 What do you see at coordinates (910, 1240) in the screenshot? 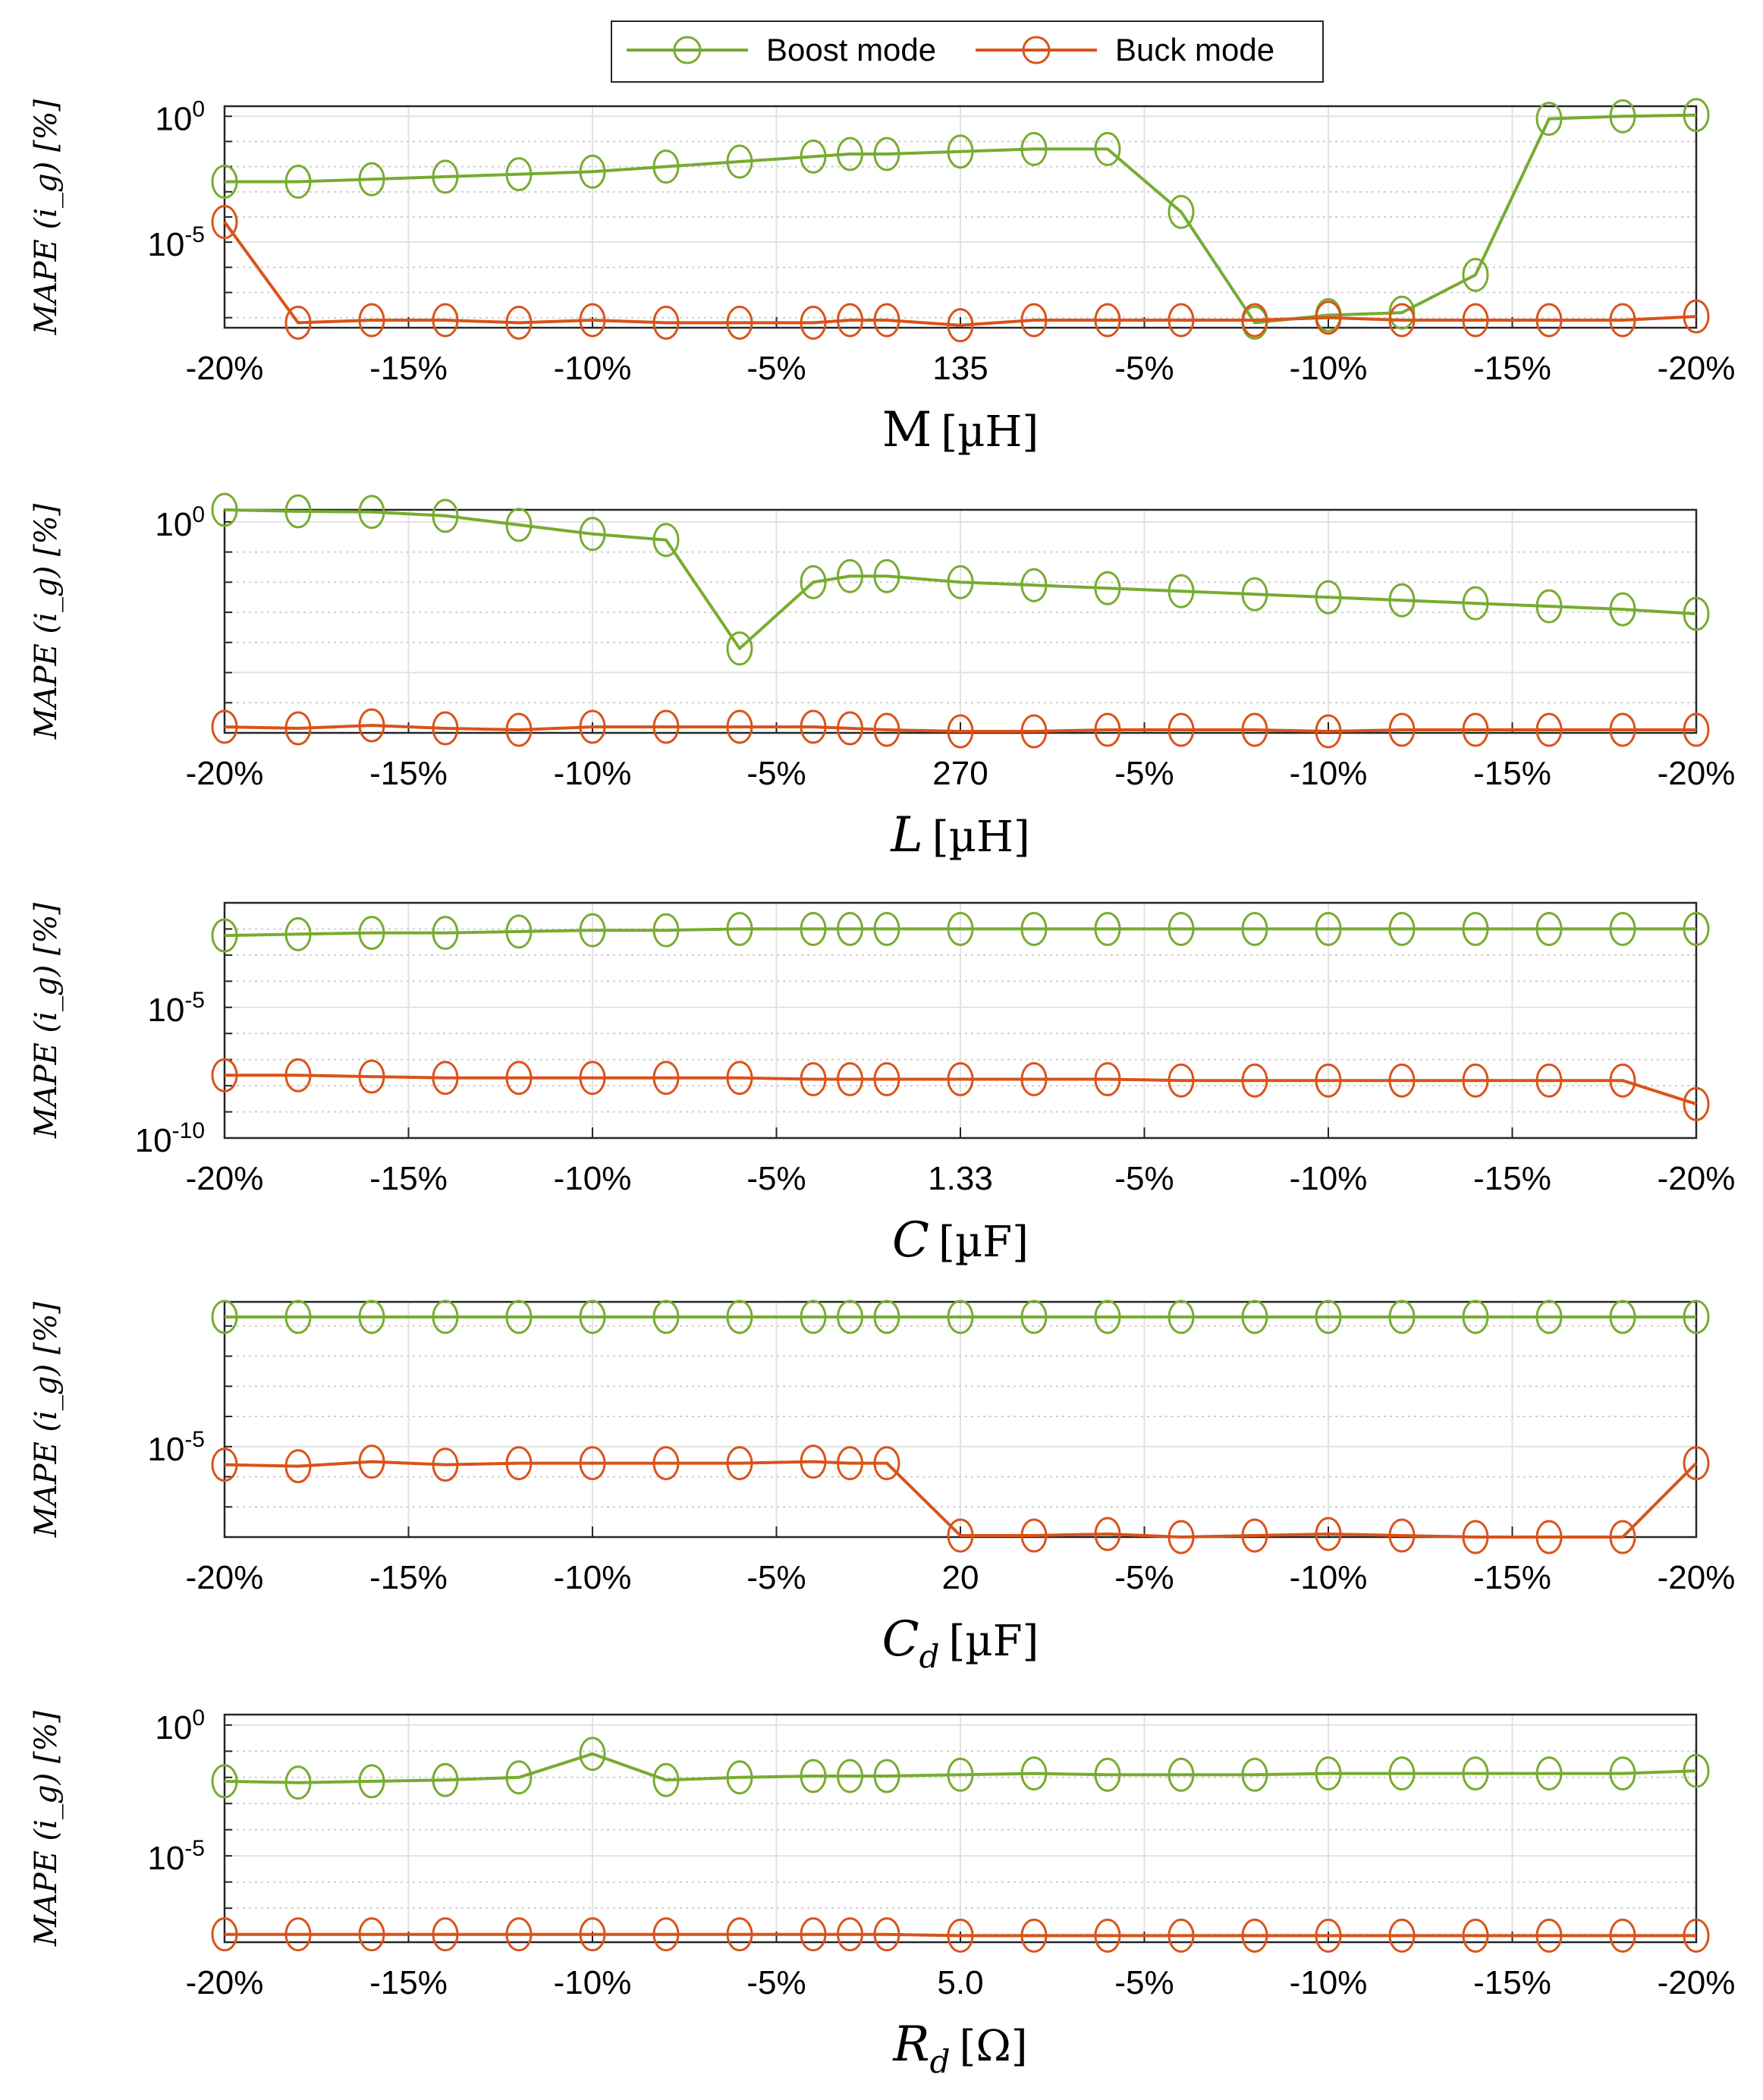
I see `x-axis-symbol: C` at bounding box center [910, 1240].